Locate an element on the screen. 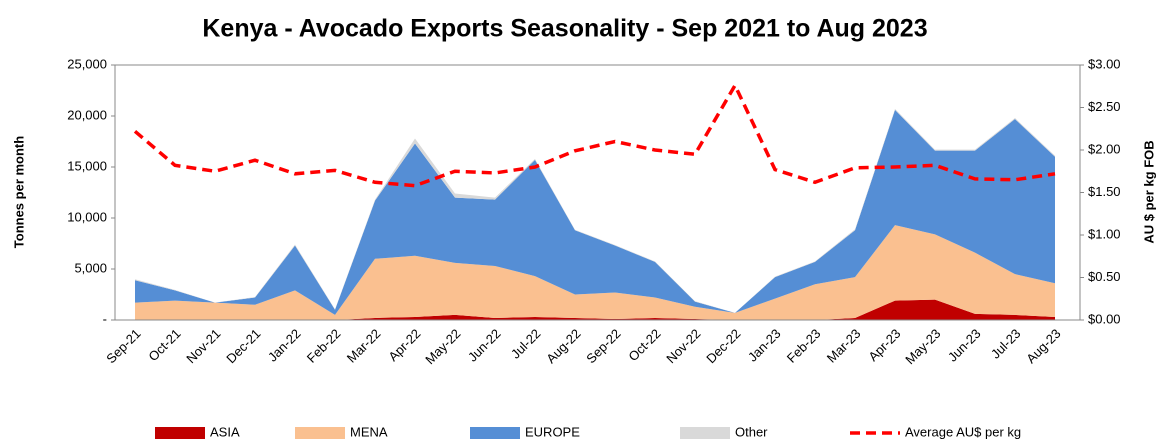 This screenshot has width=1170, height=446. y-tick-label: 25,000 is located at coordinates (87, 63).